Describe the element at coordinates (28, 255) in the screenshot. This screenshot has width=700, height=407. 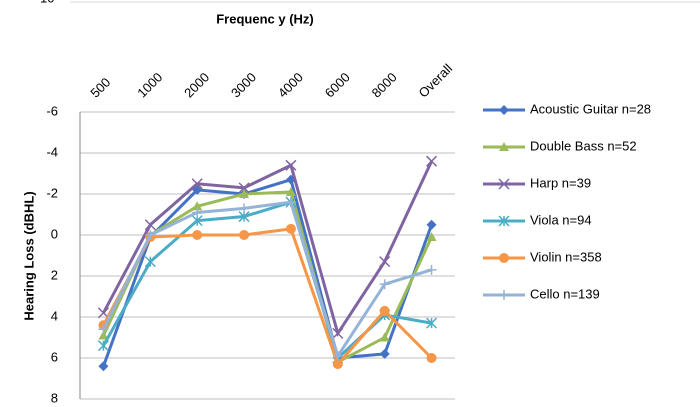
I see `y-axis-label: Hearing Loss (dBHL)` at that location.